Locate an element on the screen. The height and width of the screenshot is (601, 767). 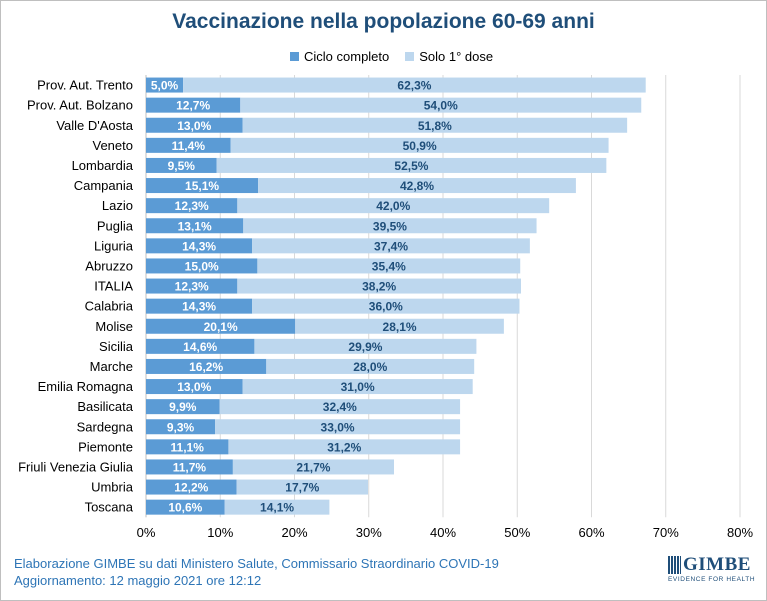
x-tick-label: 0% is located at coordinates (146, 532).